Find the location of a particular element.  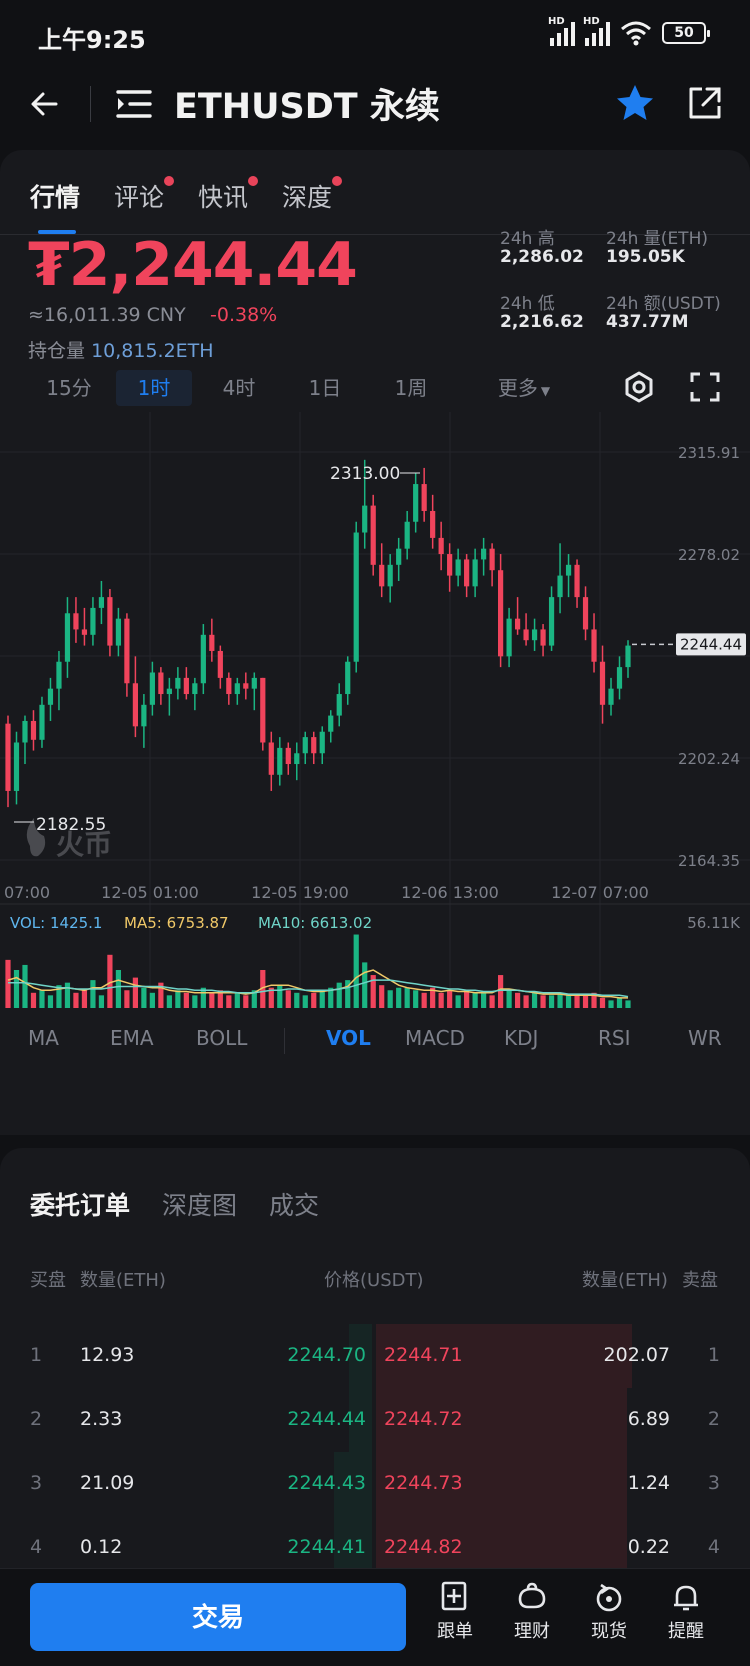

tab-depth-chart: 深度图 is located at coordinates (200, 1205).